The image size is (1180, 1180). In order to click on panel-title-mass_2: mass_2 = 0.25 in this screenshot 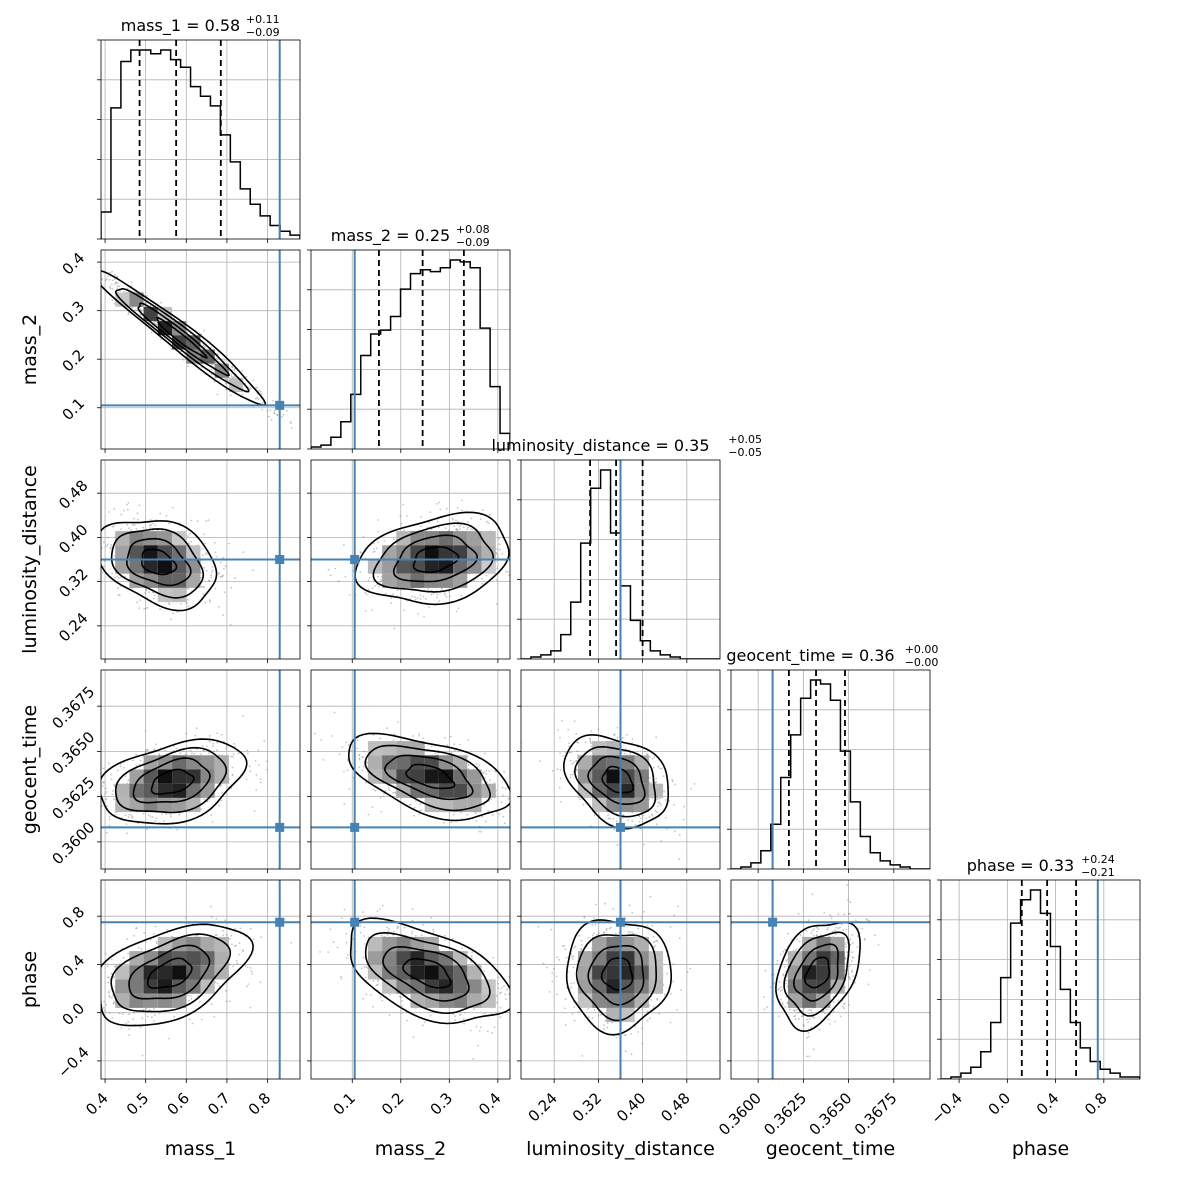, I will do `click(390, 236)`.